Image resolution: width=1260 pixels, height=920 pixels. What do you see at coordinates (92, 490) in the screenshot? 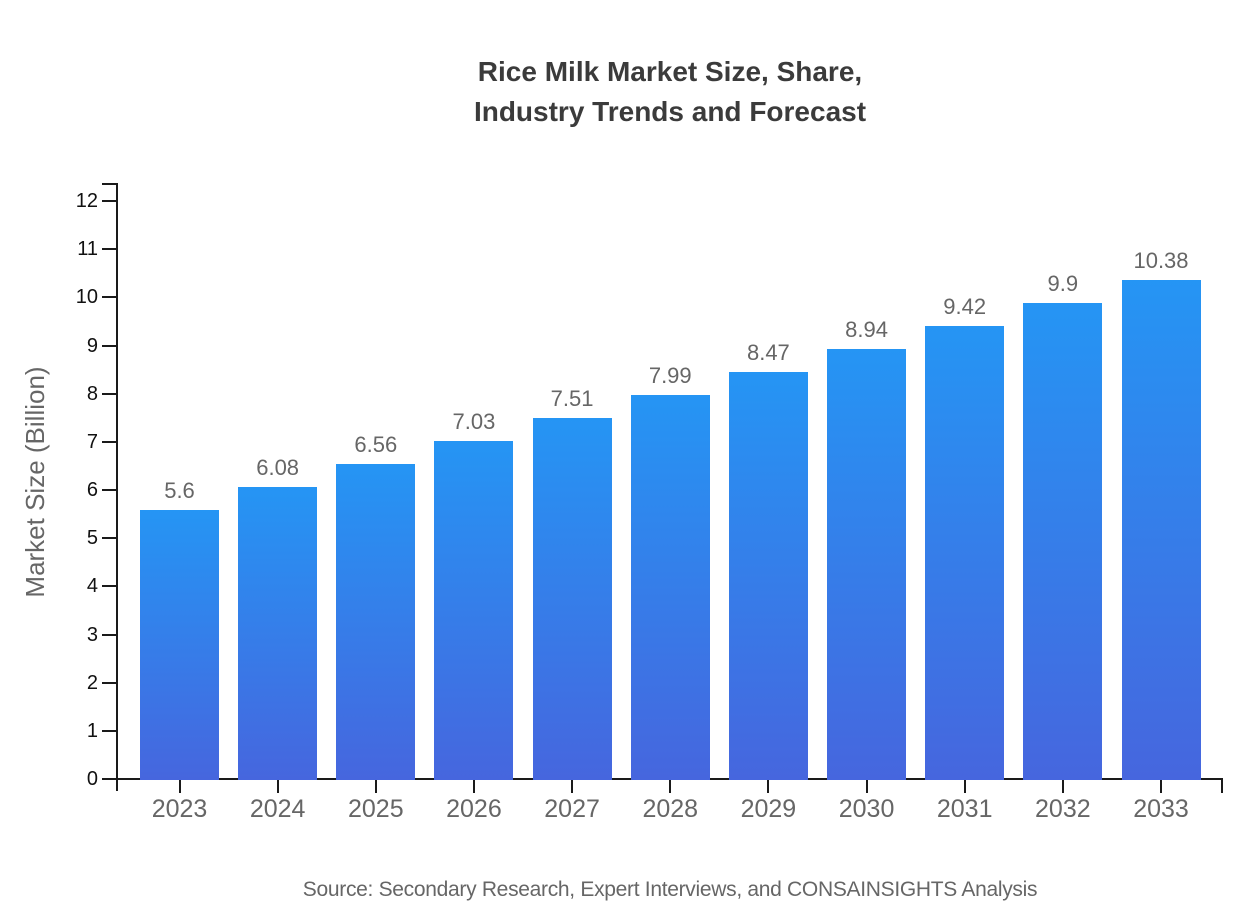
I see `y-tick-label: 6` at bounding box center [92, 490].